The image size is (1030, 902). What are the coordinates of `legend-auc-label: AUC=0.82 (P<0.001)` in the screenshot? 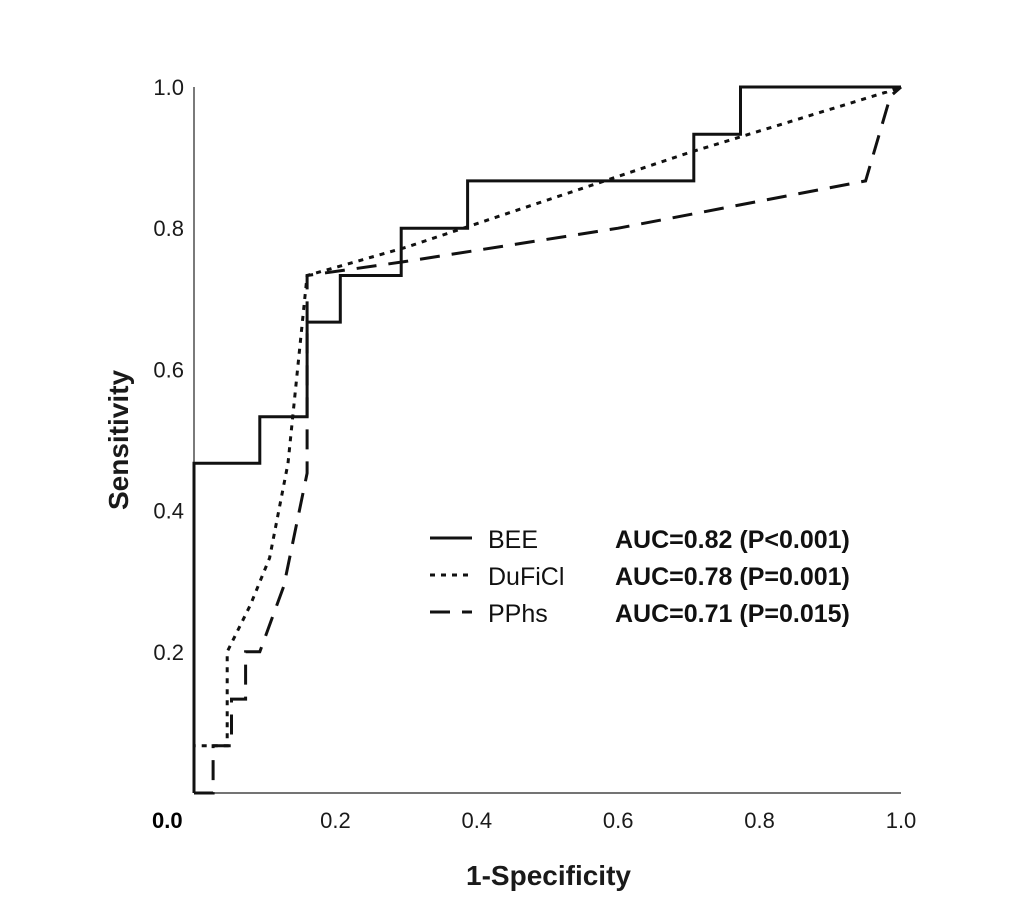 It's located at (732, 540).